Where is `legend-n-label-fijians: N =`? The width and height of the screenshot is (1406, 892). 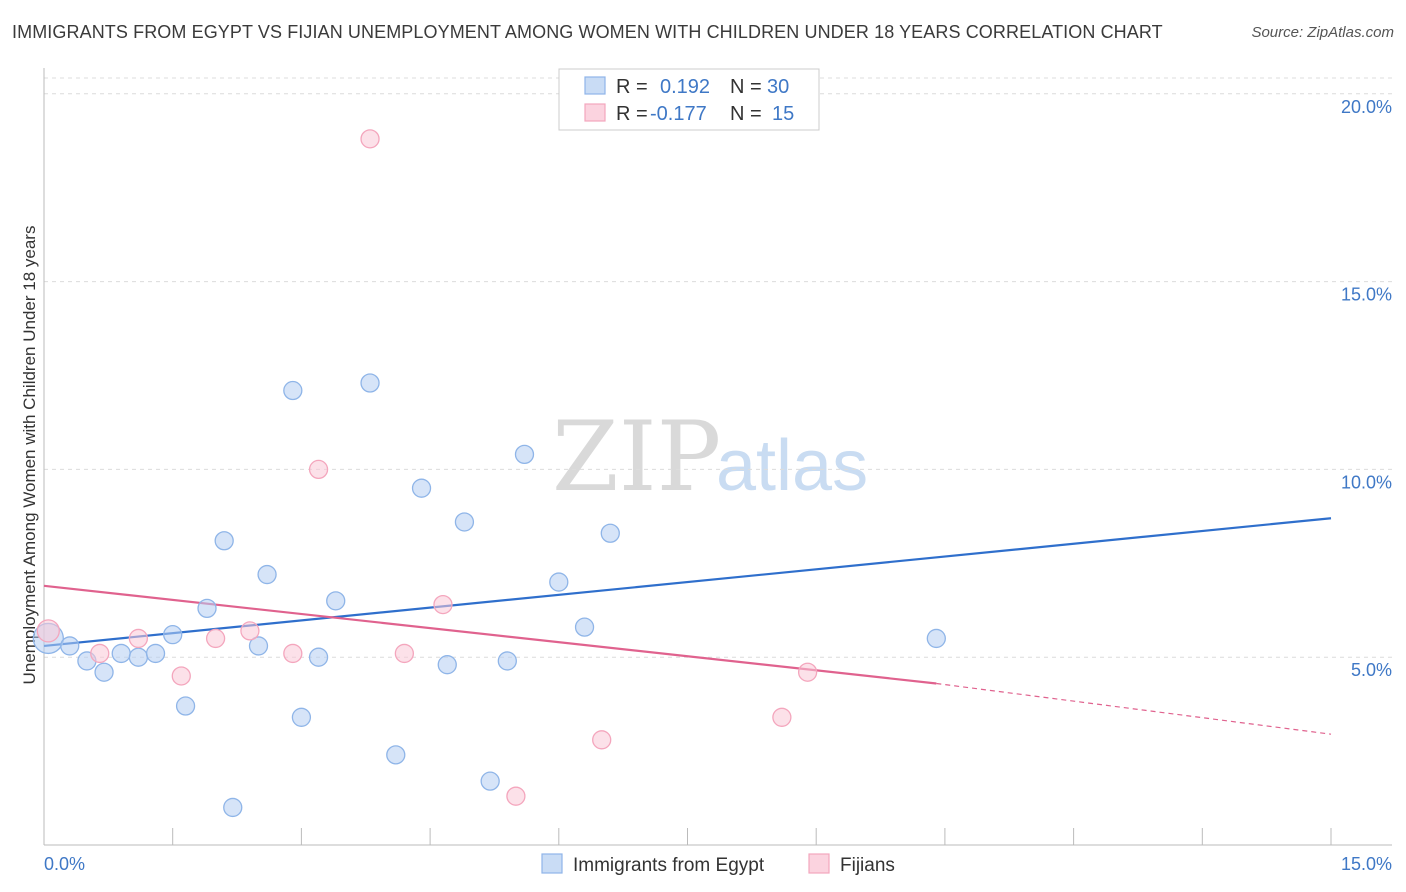 legend-n-label-fijians: N = is located at coordinates (746, 114).